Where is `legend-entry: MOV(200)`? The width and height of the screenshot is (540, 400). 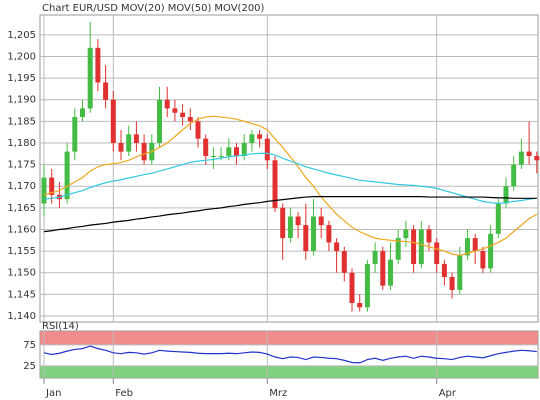 legend-entry: MOV(200) is located at coordinates (239, 8).